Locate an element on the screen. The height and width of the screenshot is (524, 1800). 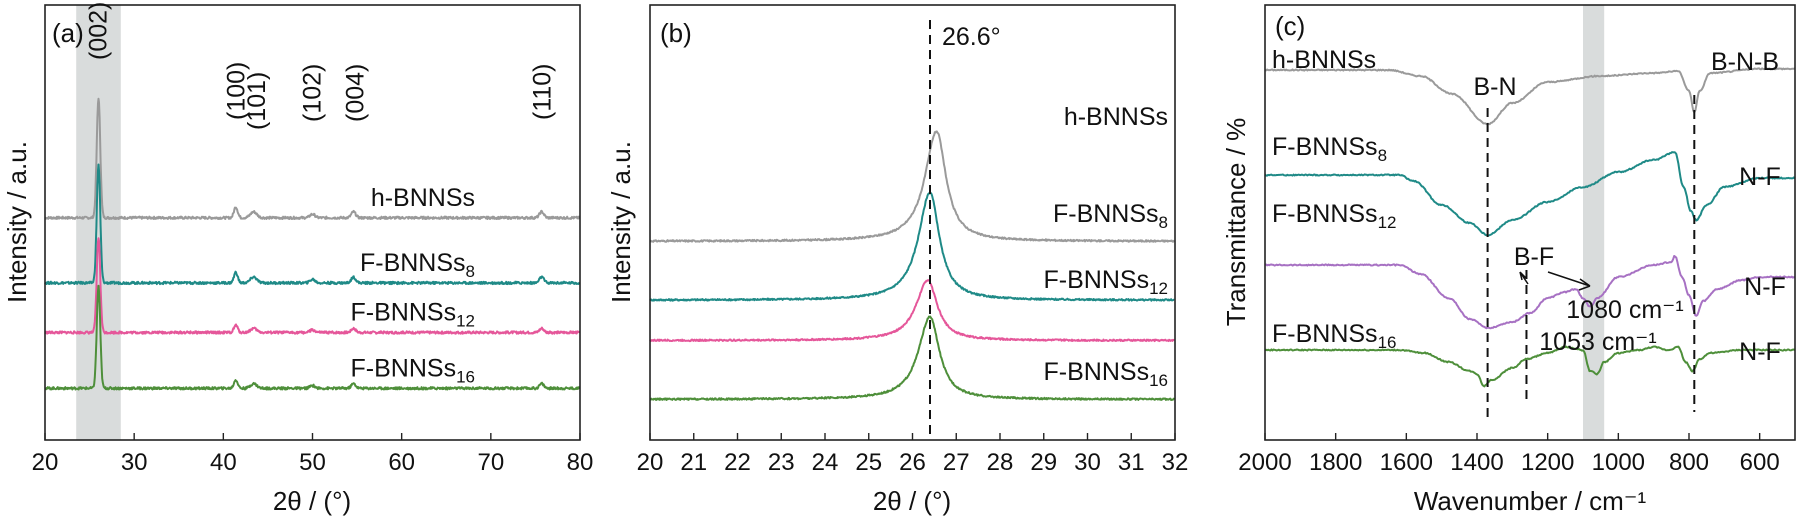
panel-b-xtick-label: 23 is located at coordinates (781, 462).